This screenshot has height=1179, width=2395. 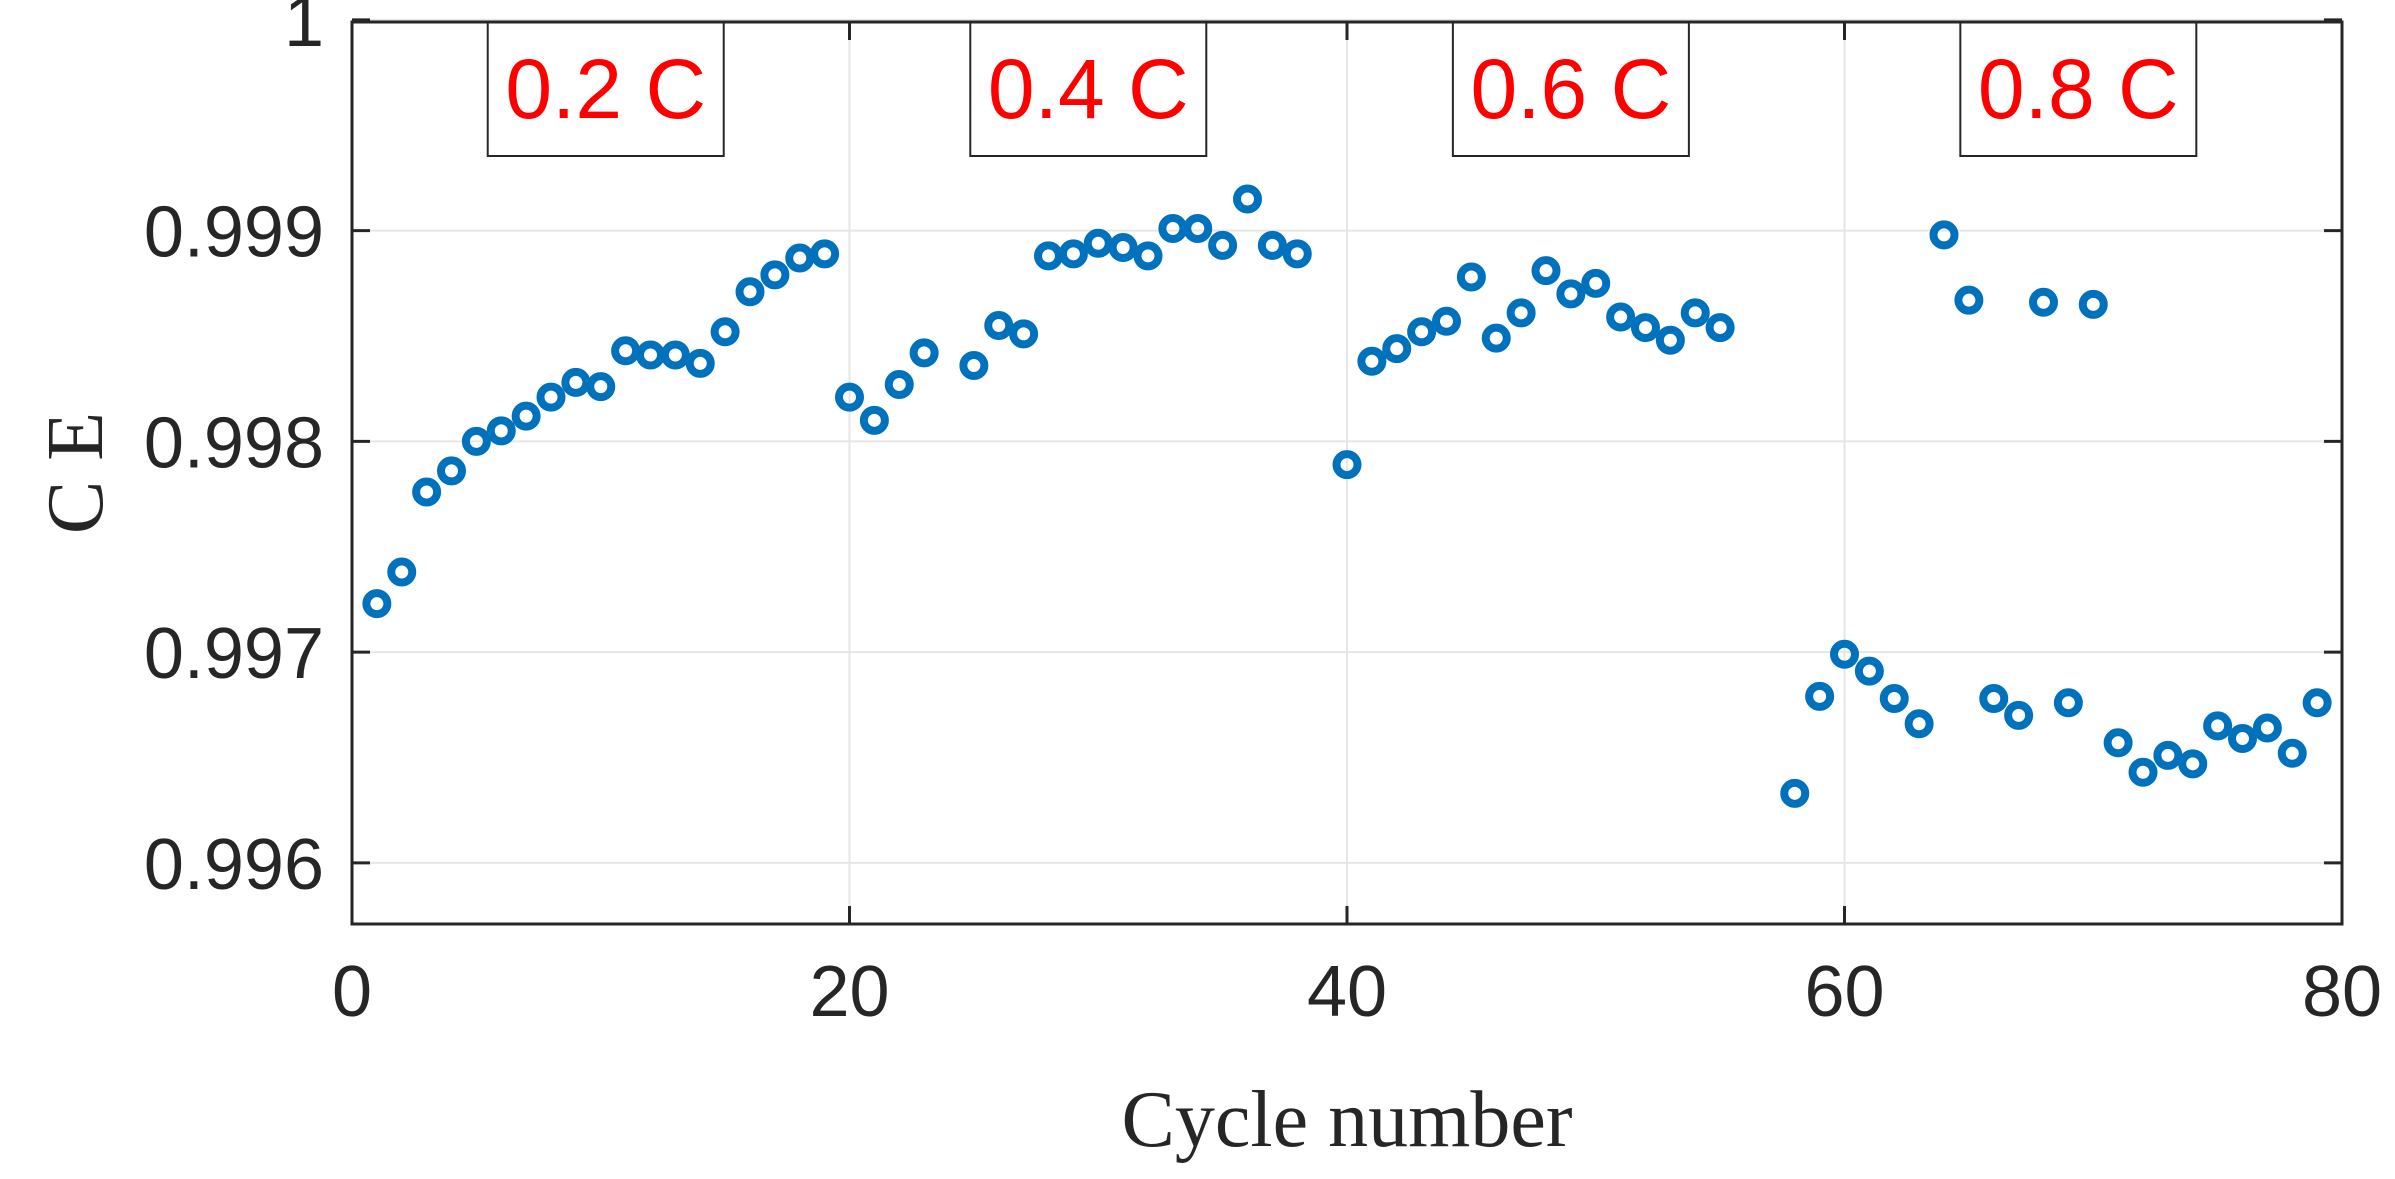 What do you see at coordinates (234, 865) in the screenshot?
I see `y-tick-label: 0.996` at bounding box center [234, 865].